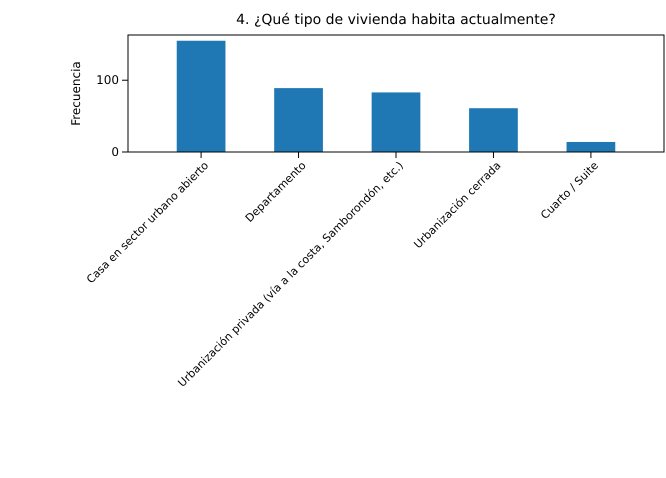 This screenshot has height=478, width=666. What do you see at coordinates (396, 20) in the screenshot?
I see `chart-title: 4. ¿Qué tipo de vivienda habita actualmente?` at bounding box center [396, 20].